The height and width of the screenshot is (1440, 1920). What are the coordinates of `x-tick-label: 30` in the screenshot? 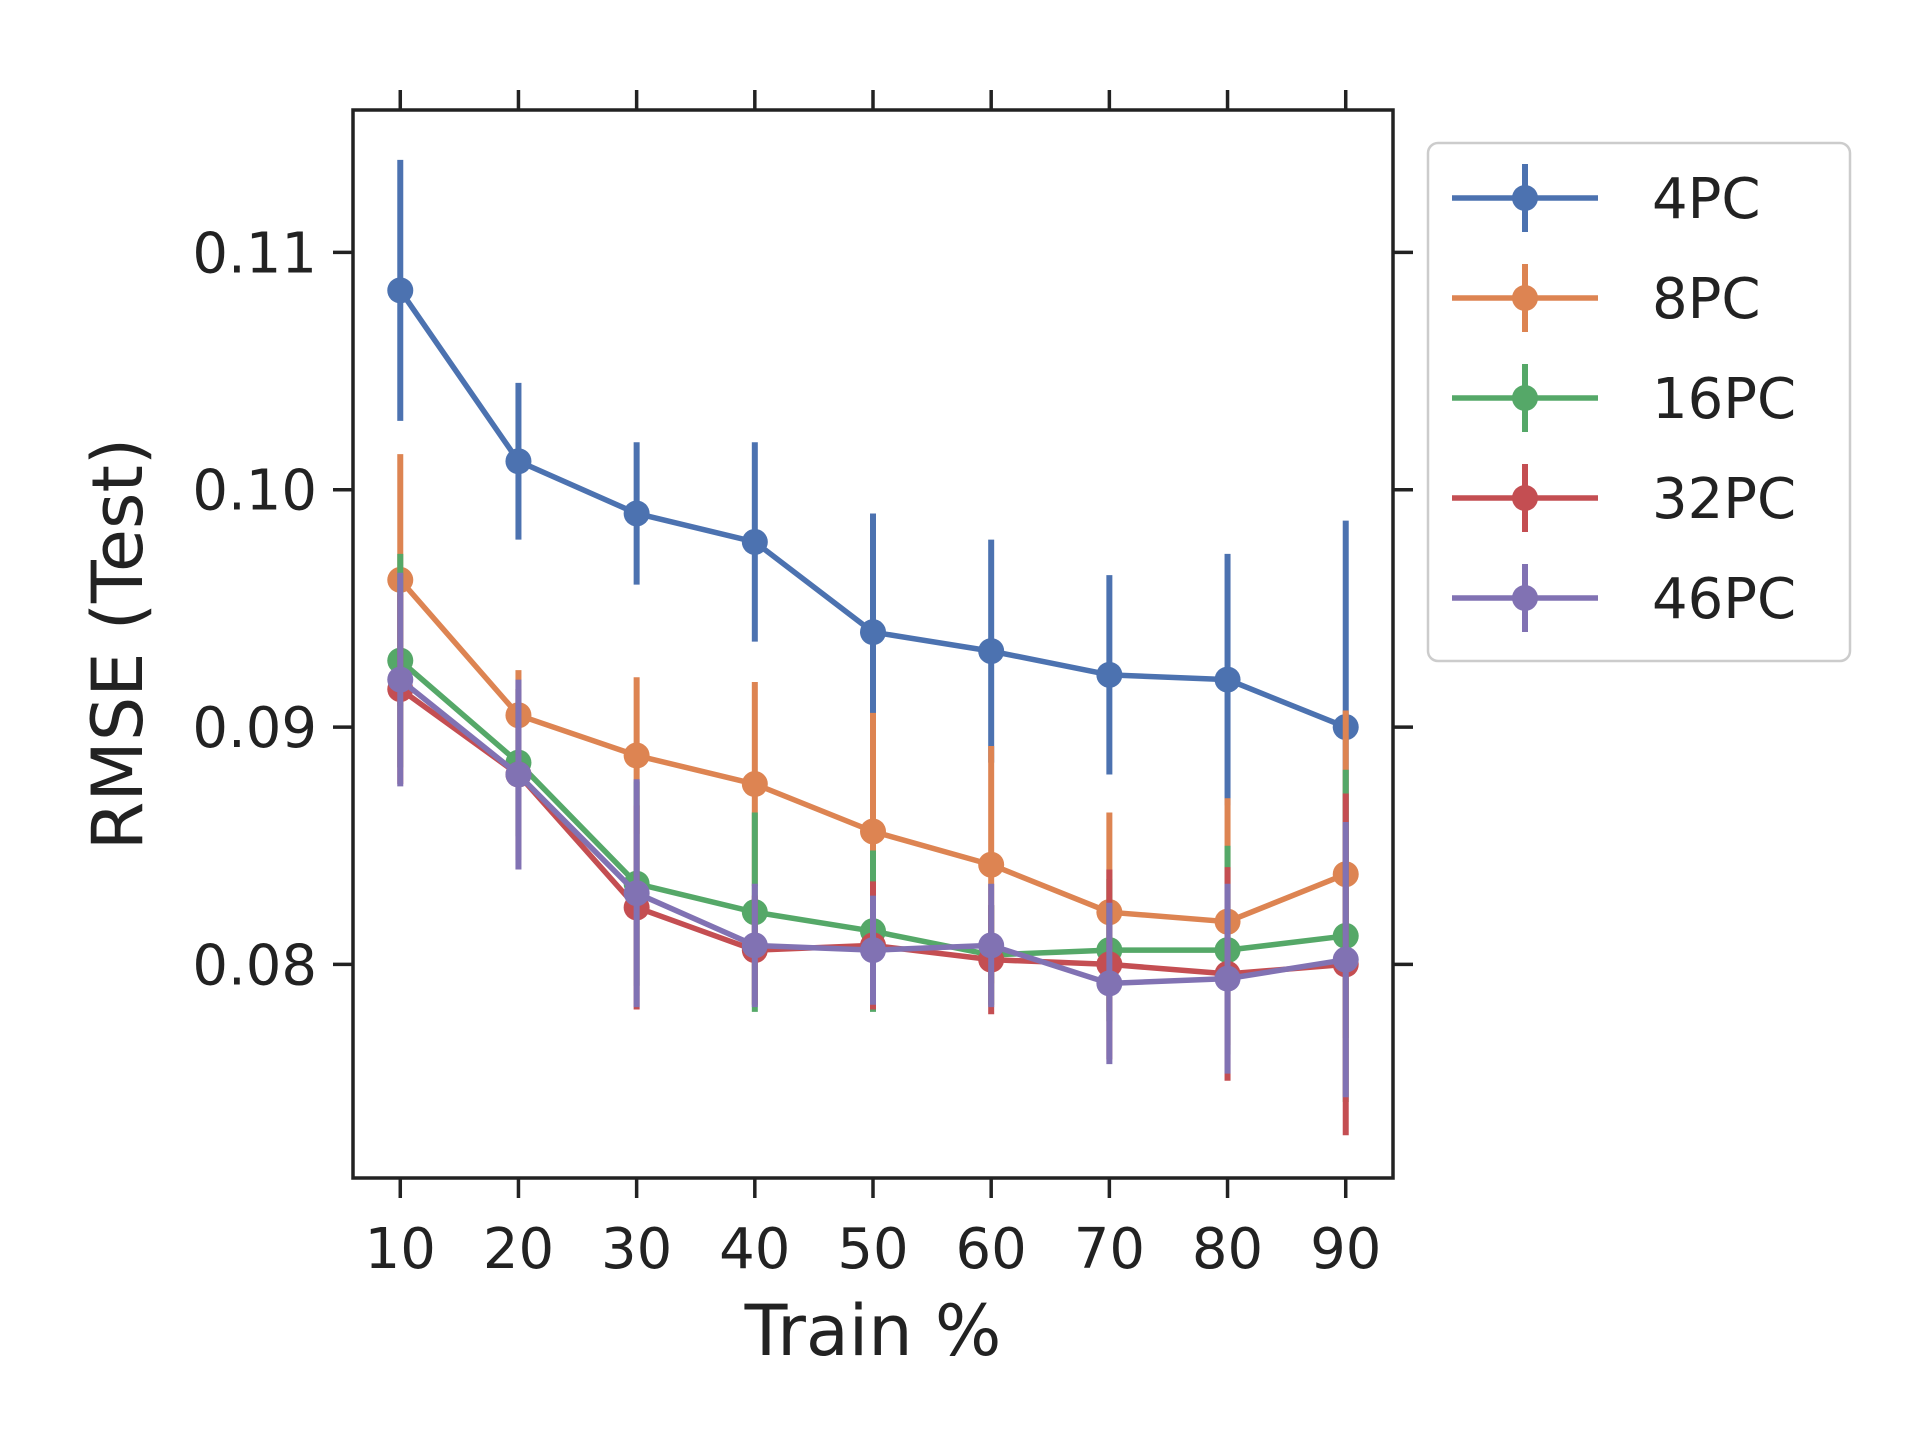 It's located at (636, 1249).